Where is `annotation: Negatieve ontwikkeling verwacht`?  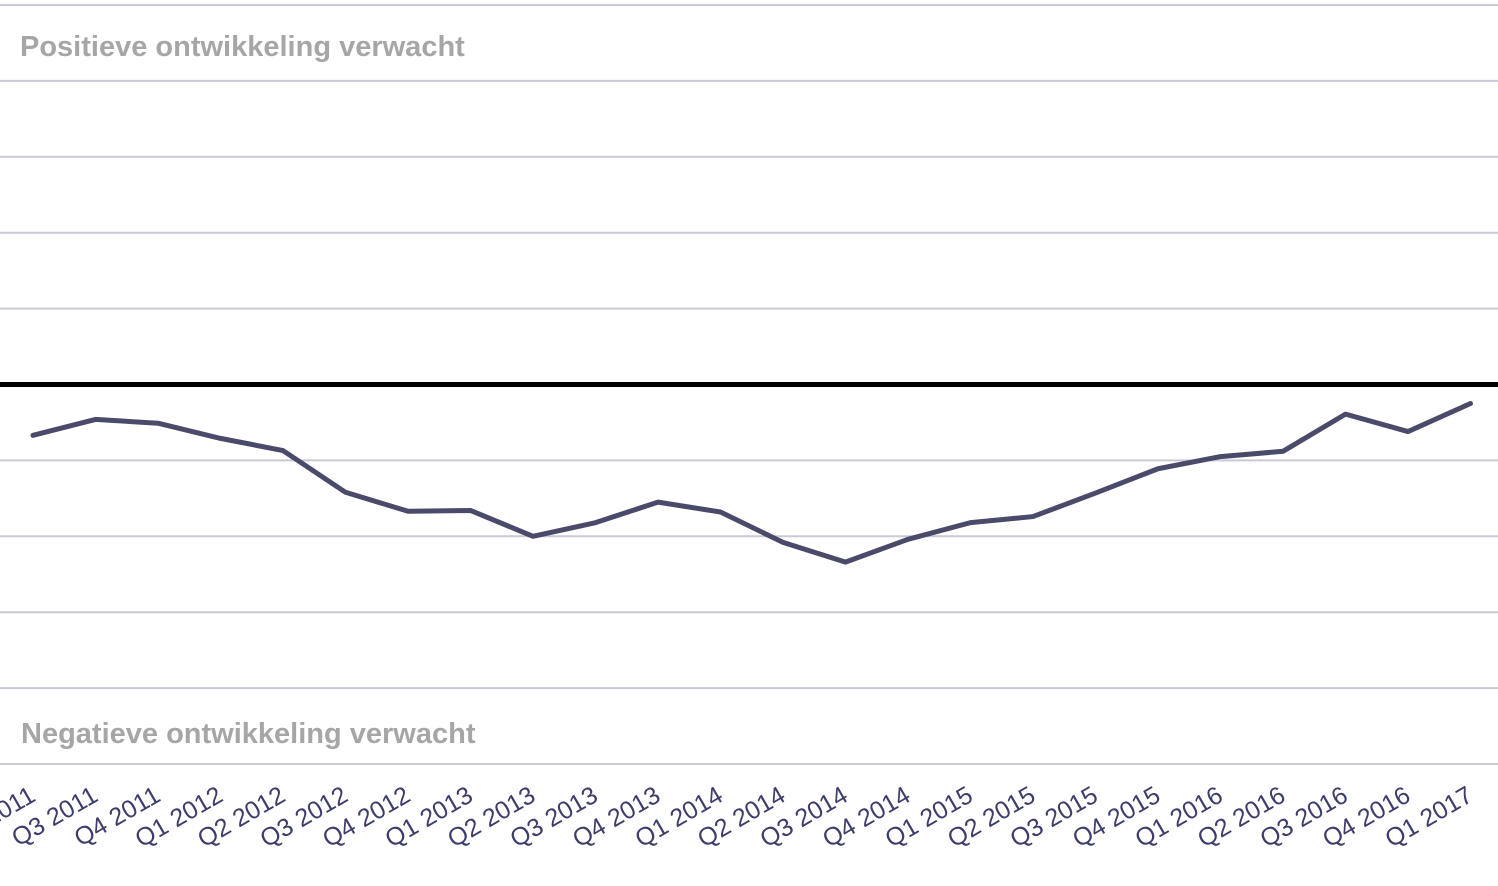
annotation: Negatieve ontwikkeling verwacht is located at coordinates (248, 734).